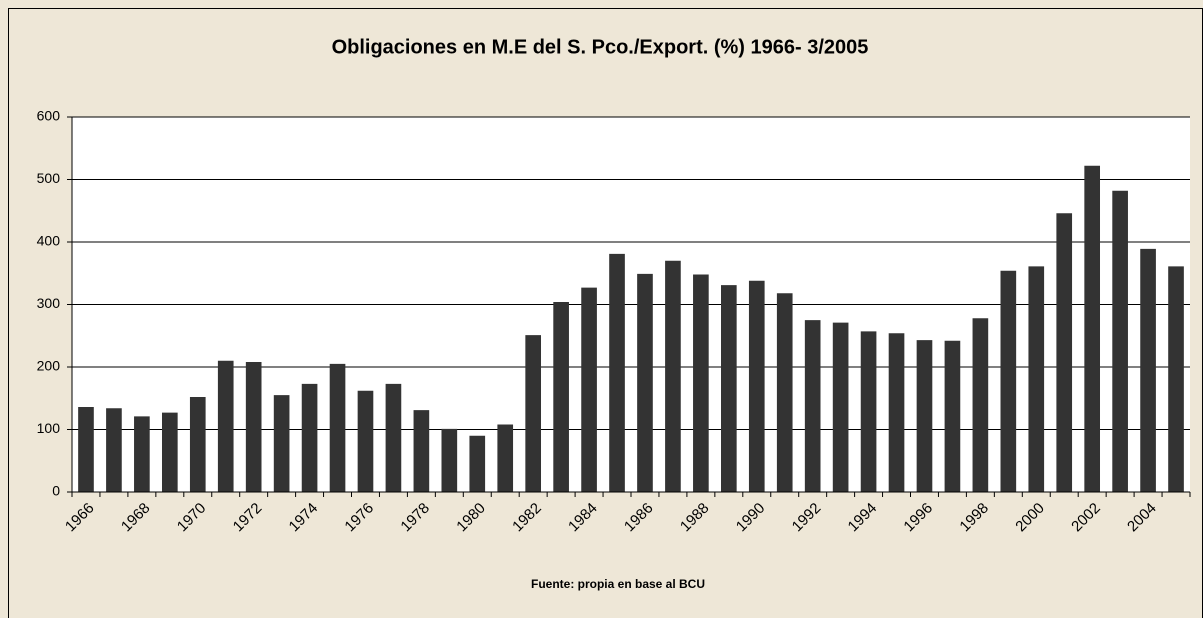  Describe the element at coordinates (56, 491) in the screenshot. I see `y-tick-label: 0` at that location.